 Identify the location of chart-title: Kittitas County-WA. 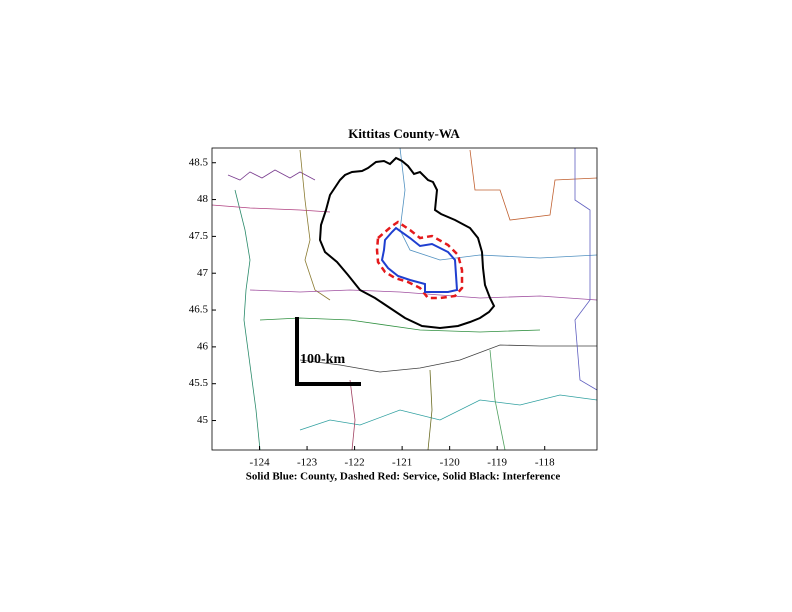
(404, 133).